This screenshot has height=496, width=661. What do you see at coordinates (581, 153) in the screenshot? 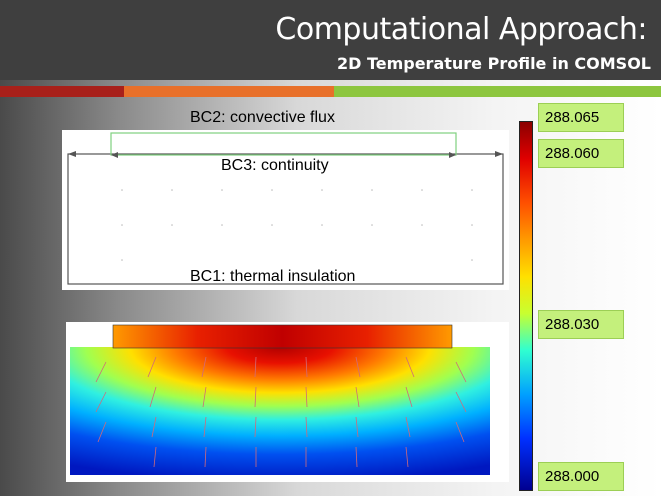
I see `colorbar-upper-label: 288.060` at bounding box center [581, 153].